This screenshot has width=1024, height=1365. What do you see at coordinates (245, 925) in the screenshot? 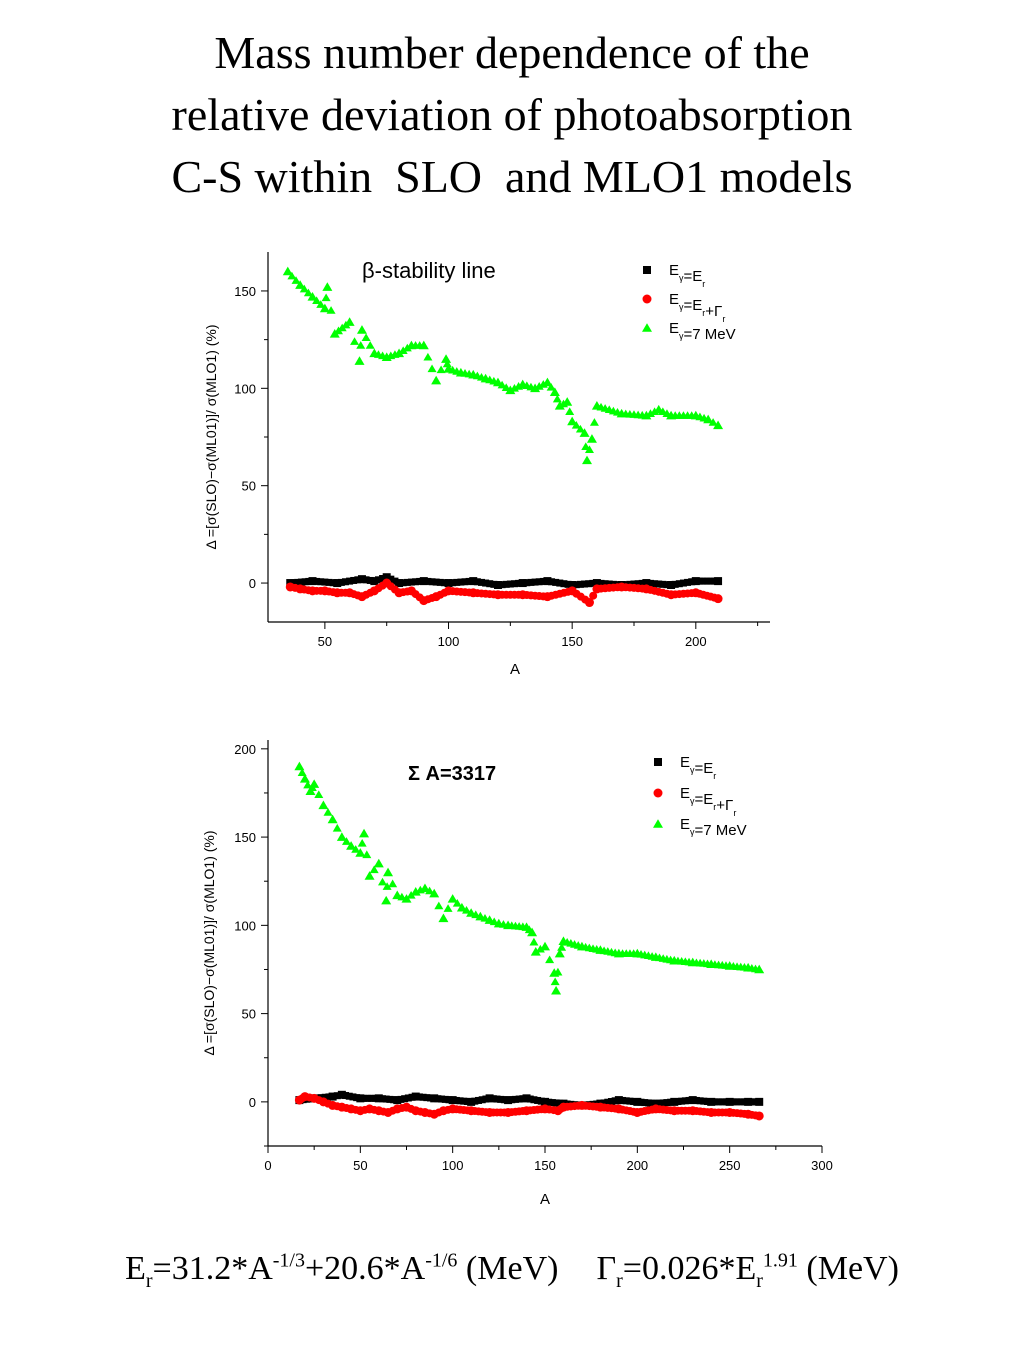
I see `y-tick-label: 100` at bounding box center [245, 925].